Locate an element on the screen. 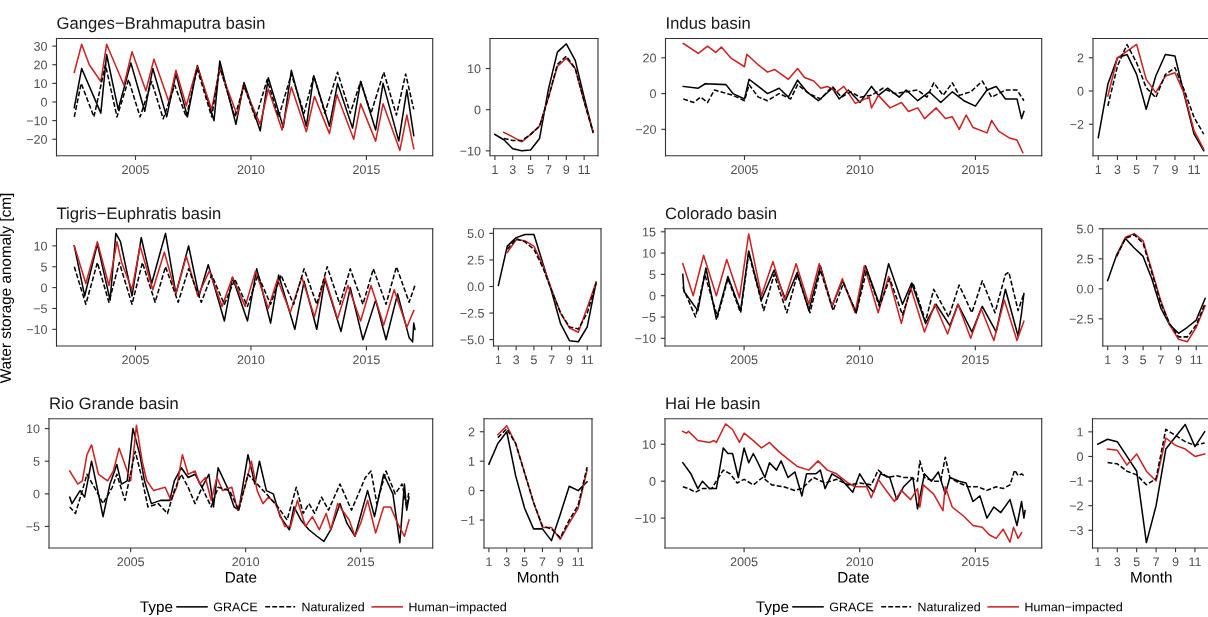 This screenshot has height=617, width=1208. chart-title: Colorado basin is located at coordinates (721, 213).